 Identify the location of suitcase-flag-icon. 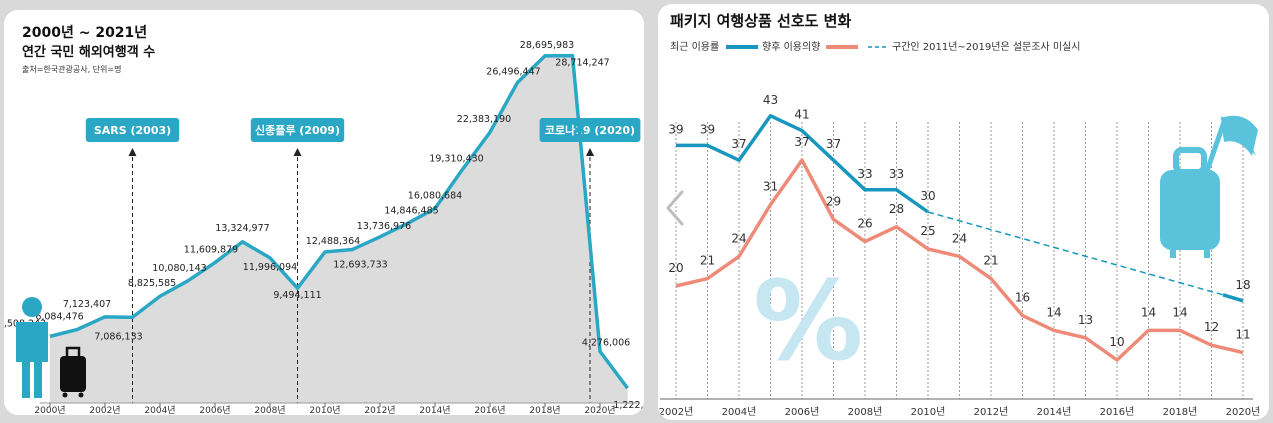
(1209, 186).